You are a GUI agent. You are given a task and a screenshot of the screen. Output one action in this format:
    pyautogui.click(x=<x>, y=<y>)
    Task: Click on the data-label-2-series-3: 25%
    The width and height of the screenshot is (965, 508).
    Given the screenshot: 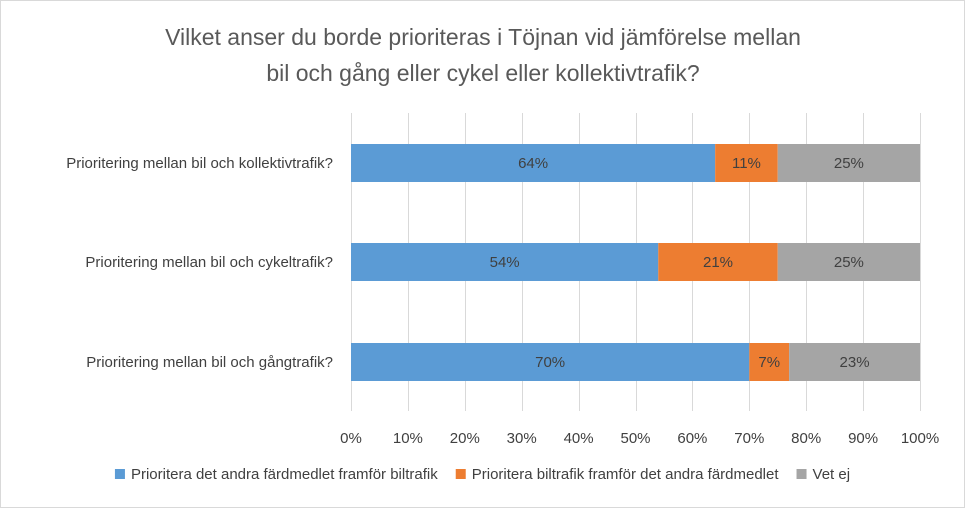 What is the action you would take?
    pyautogui.click(x=849, y=262)
    